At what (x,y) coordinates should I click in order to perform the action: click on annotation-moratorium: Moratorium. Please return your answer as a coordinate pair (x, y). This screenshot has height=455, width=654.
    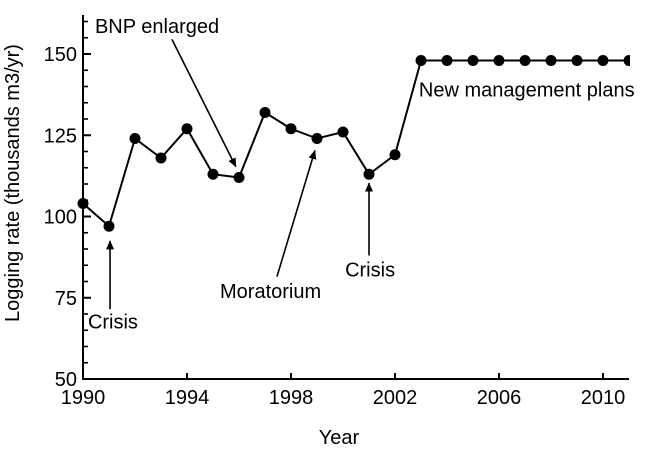
    Looking at the image, I should click on (270, 226).